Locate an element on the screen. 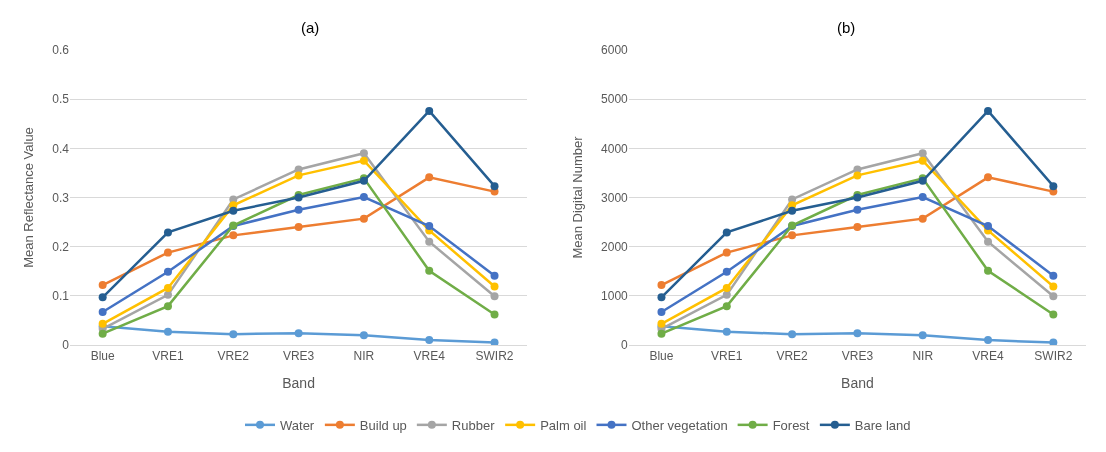 The height and width of the screenshot is (452, 1106). y-axis-title: Mean Digital Number is located at coordinates (578, 197).